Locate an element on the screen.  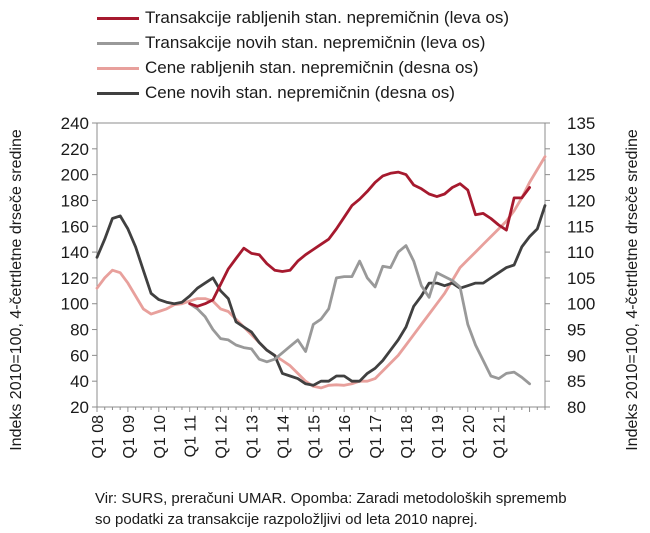
y-right-tick-label: 130 is located at coordinates (581, 149).